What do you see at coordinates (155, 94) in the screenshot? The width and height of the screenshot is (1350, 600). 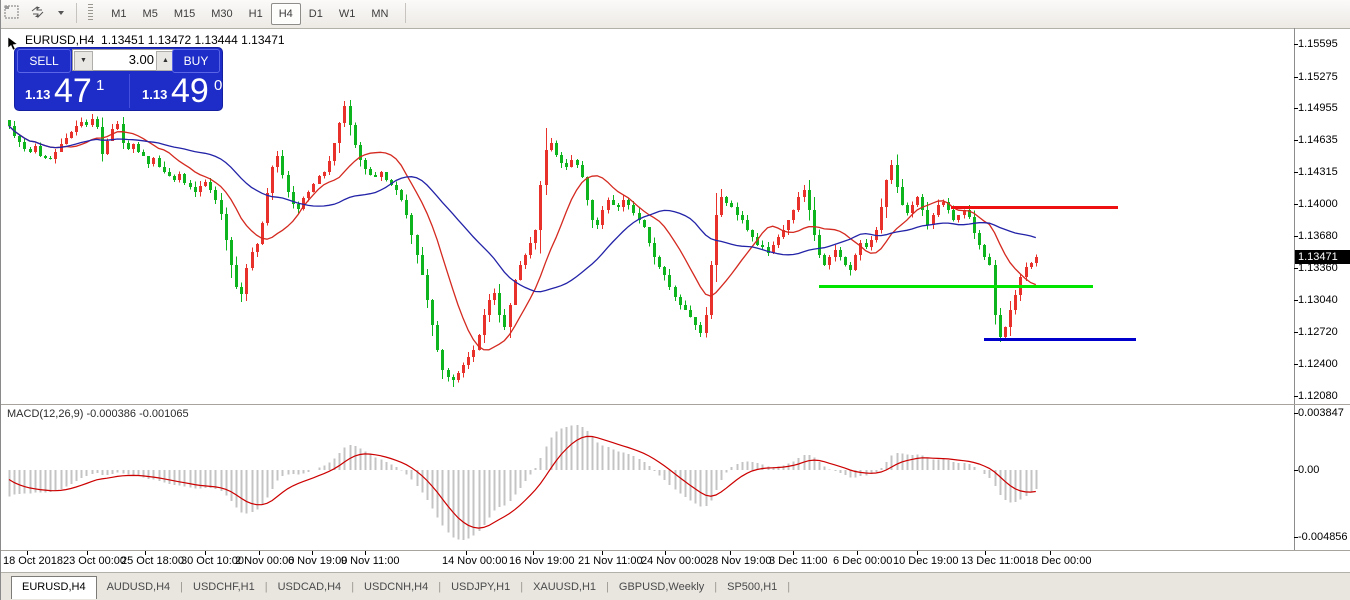 I see `buy-price-prefix: 1.13` at bounding box center [155, 94].